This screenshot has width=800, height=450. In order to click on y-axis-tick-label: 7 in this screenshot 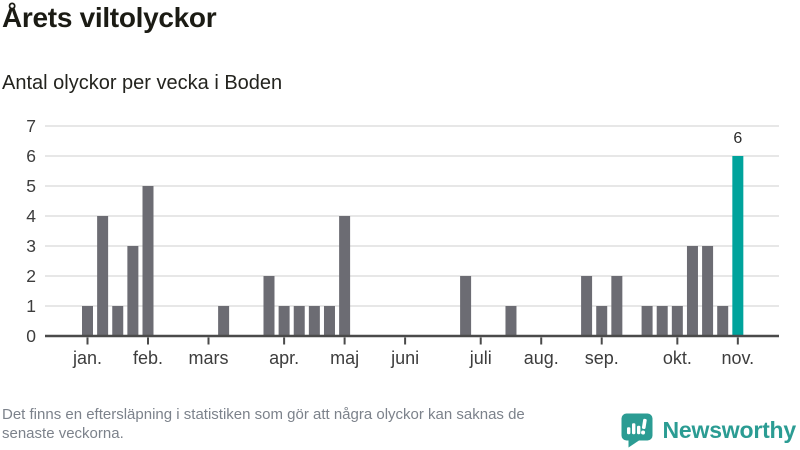, I will do `click(31, 126)`.